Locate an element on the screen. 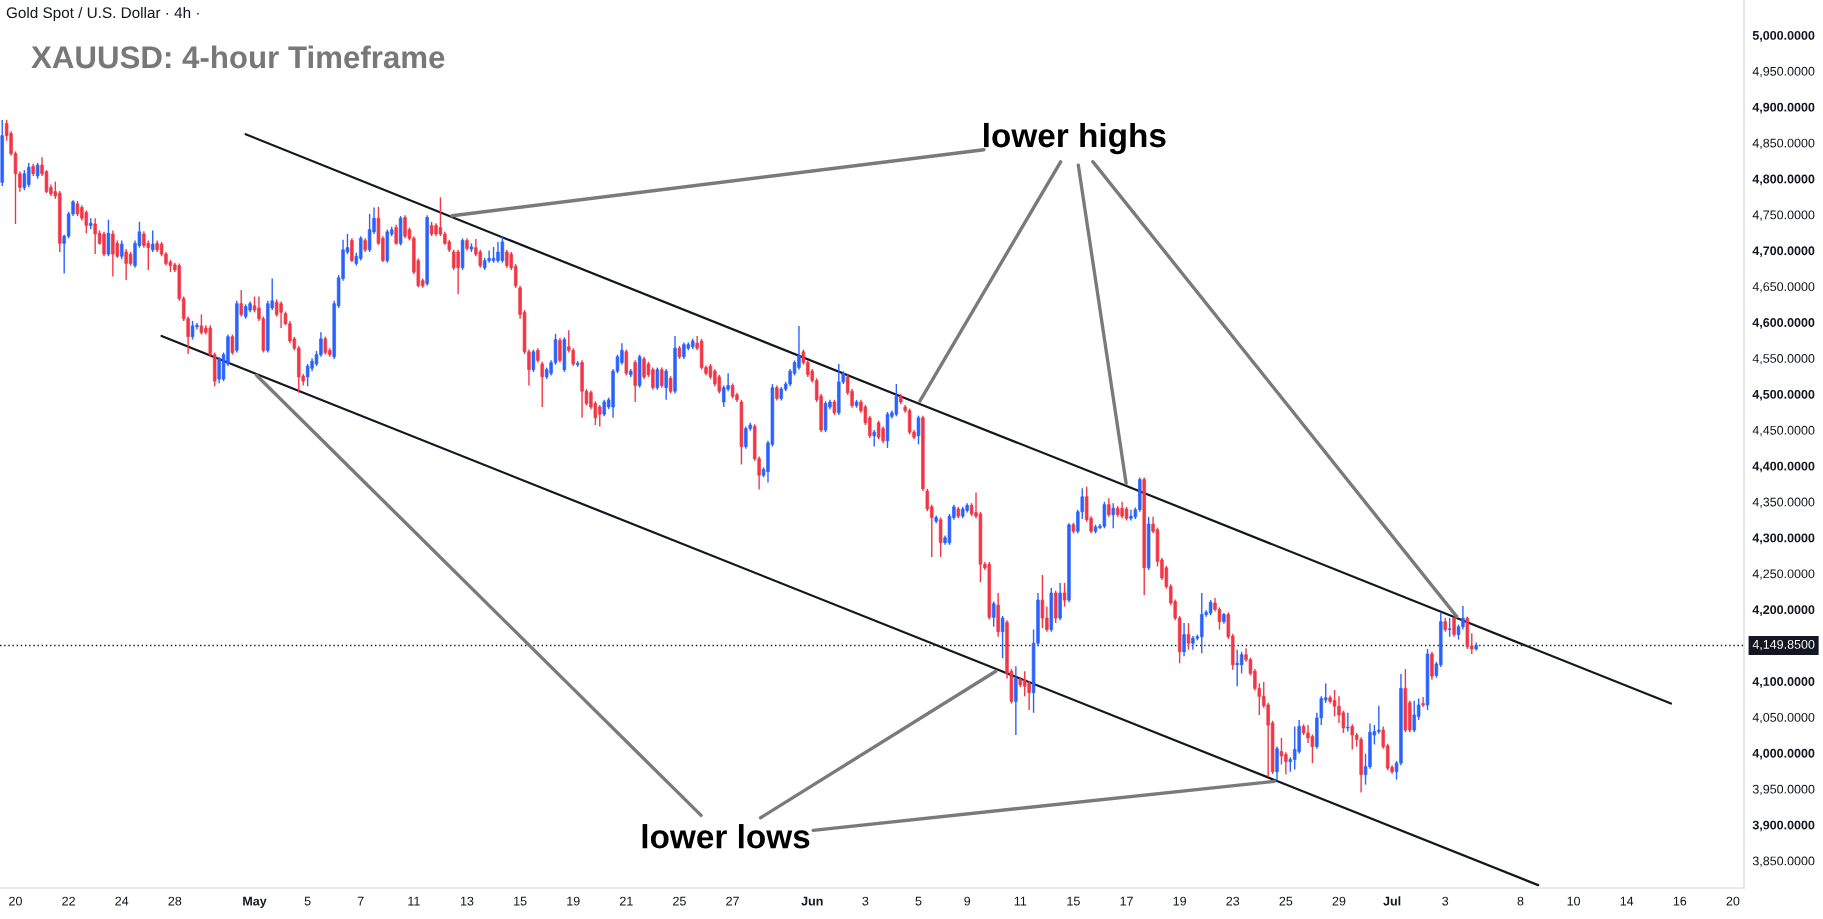 This screenshot has height=919, width=1823. y-tick-label: 4,200.0000 is located at coordinates (1783, 610).